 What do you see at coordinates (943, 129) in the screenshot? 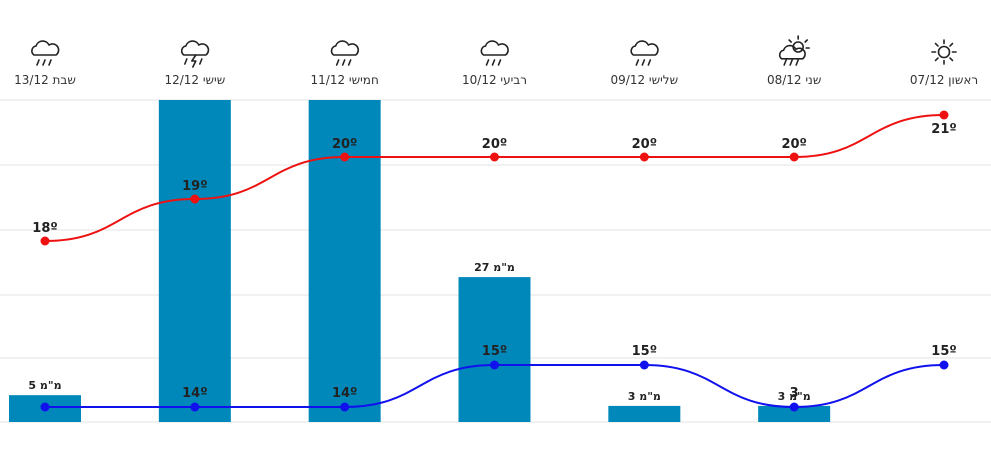
I see `max-temp-label: 21º` at bounding box center [943, 129].